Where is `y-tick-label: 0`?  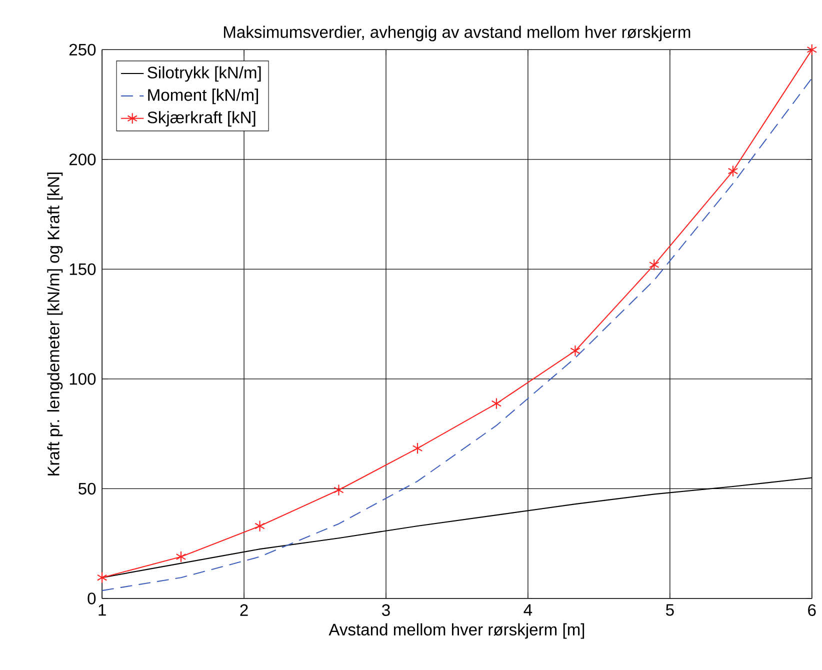
y-tick-label: 0 is located at coordinates (92, 598).